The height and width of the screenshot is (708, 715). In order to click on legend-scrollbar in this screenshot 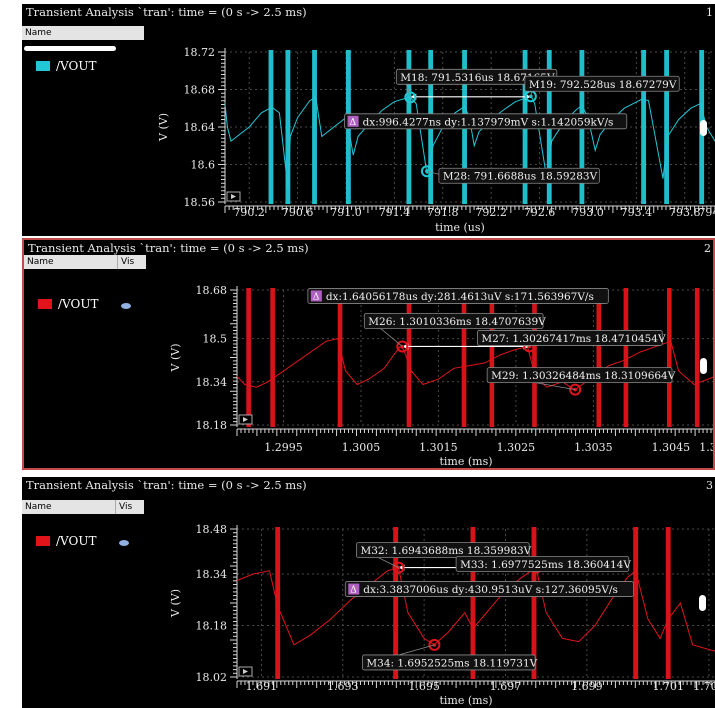, I will do `click(70, 48)`.